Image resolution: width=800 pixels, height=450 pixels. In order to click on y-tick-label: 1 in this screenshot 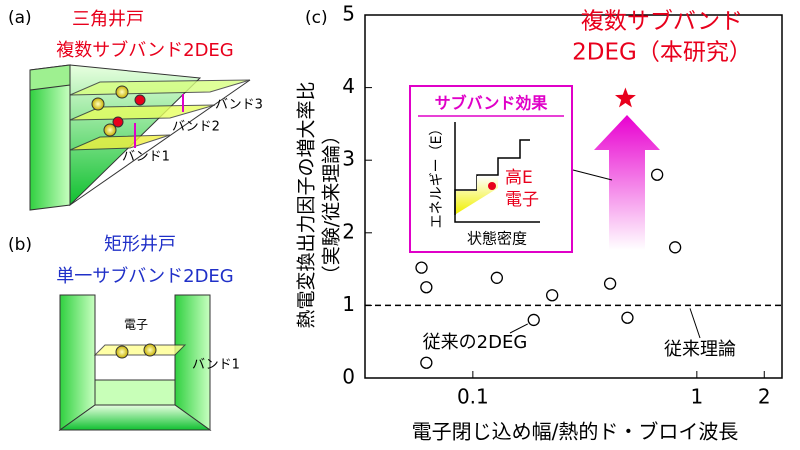, I will do `click(348, 304)`.